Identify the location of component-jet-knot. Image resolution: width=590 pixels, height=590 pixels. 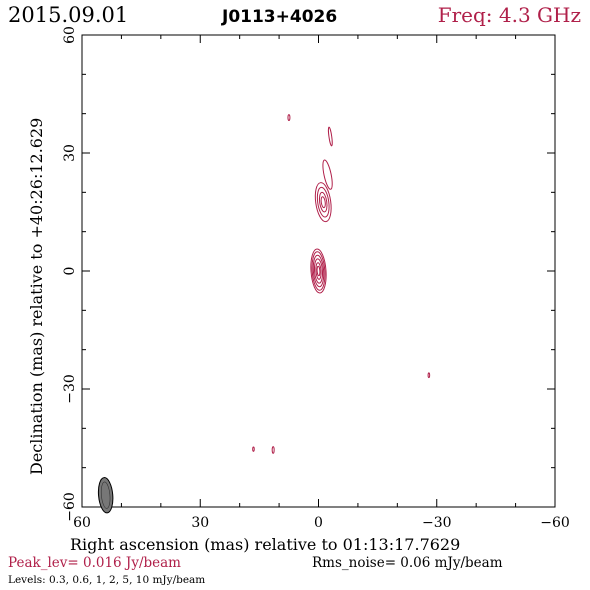
(323, 202).